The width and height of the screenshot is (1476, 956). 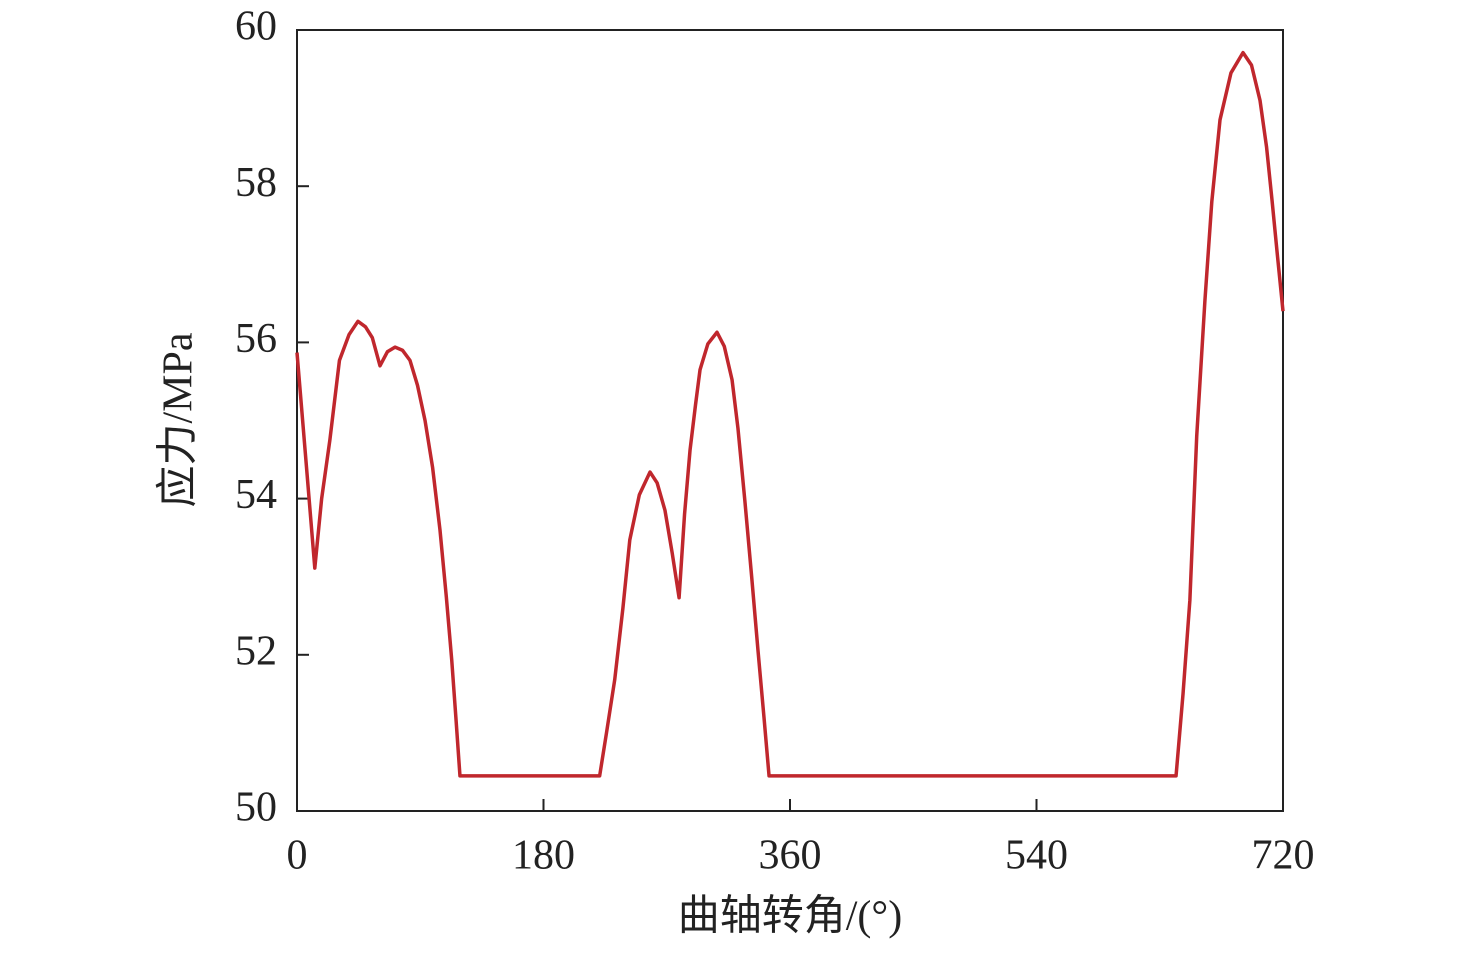 I want to click on y-tick-label: 50, so click(x=256, y=808).